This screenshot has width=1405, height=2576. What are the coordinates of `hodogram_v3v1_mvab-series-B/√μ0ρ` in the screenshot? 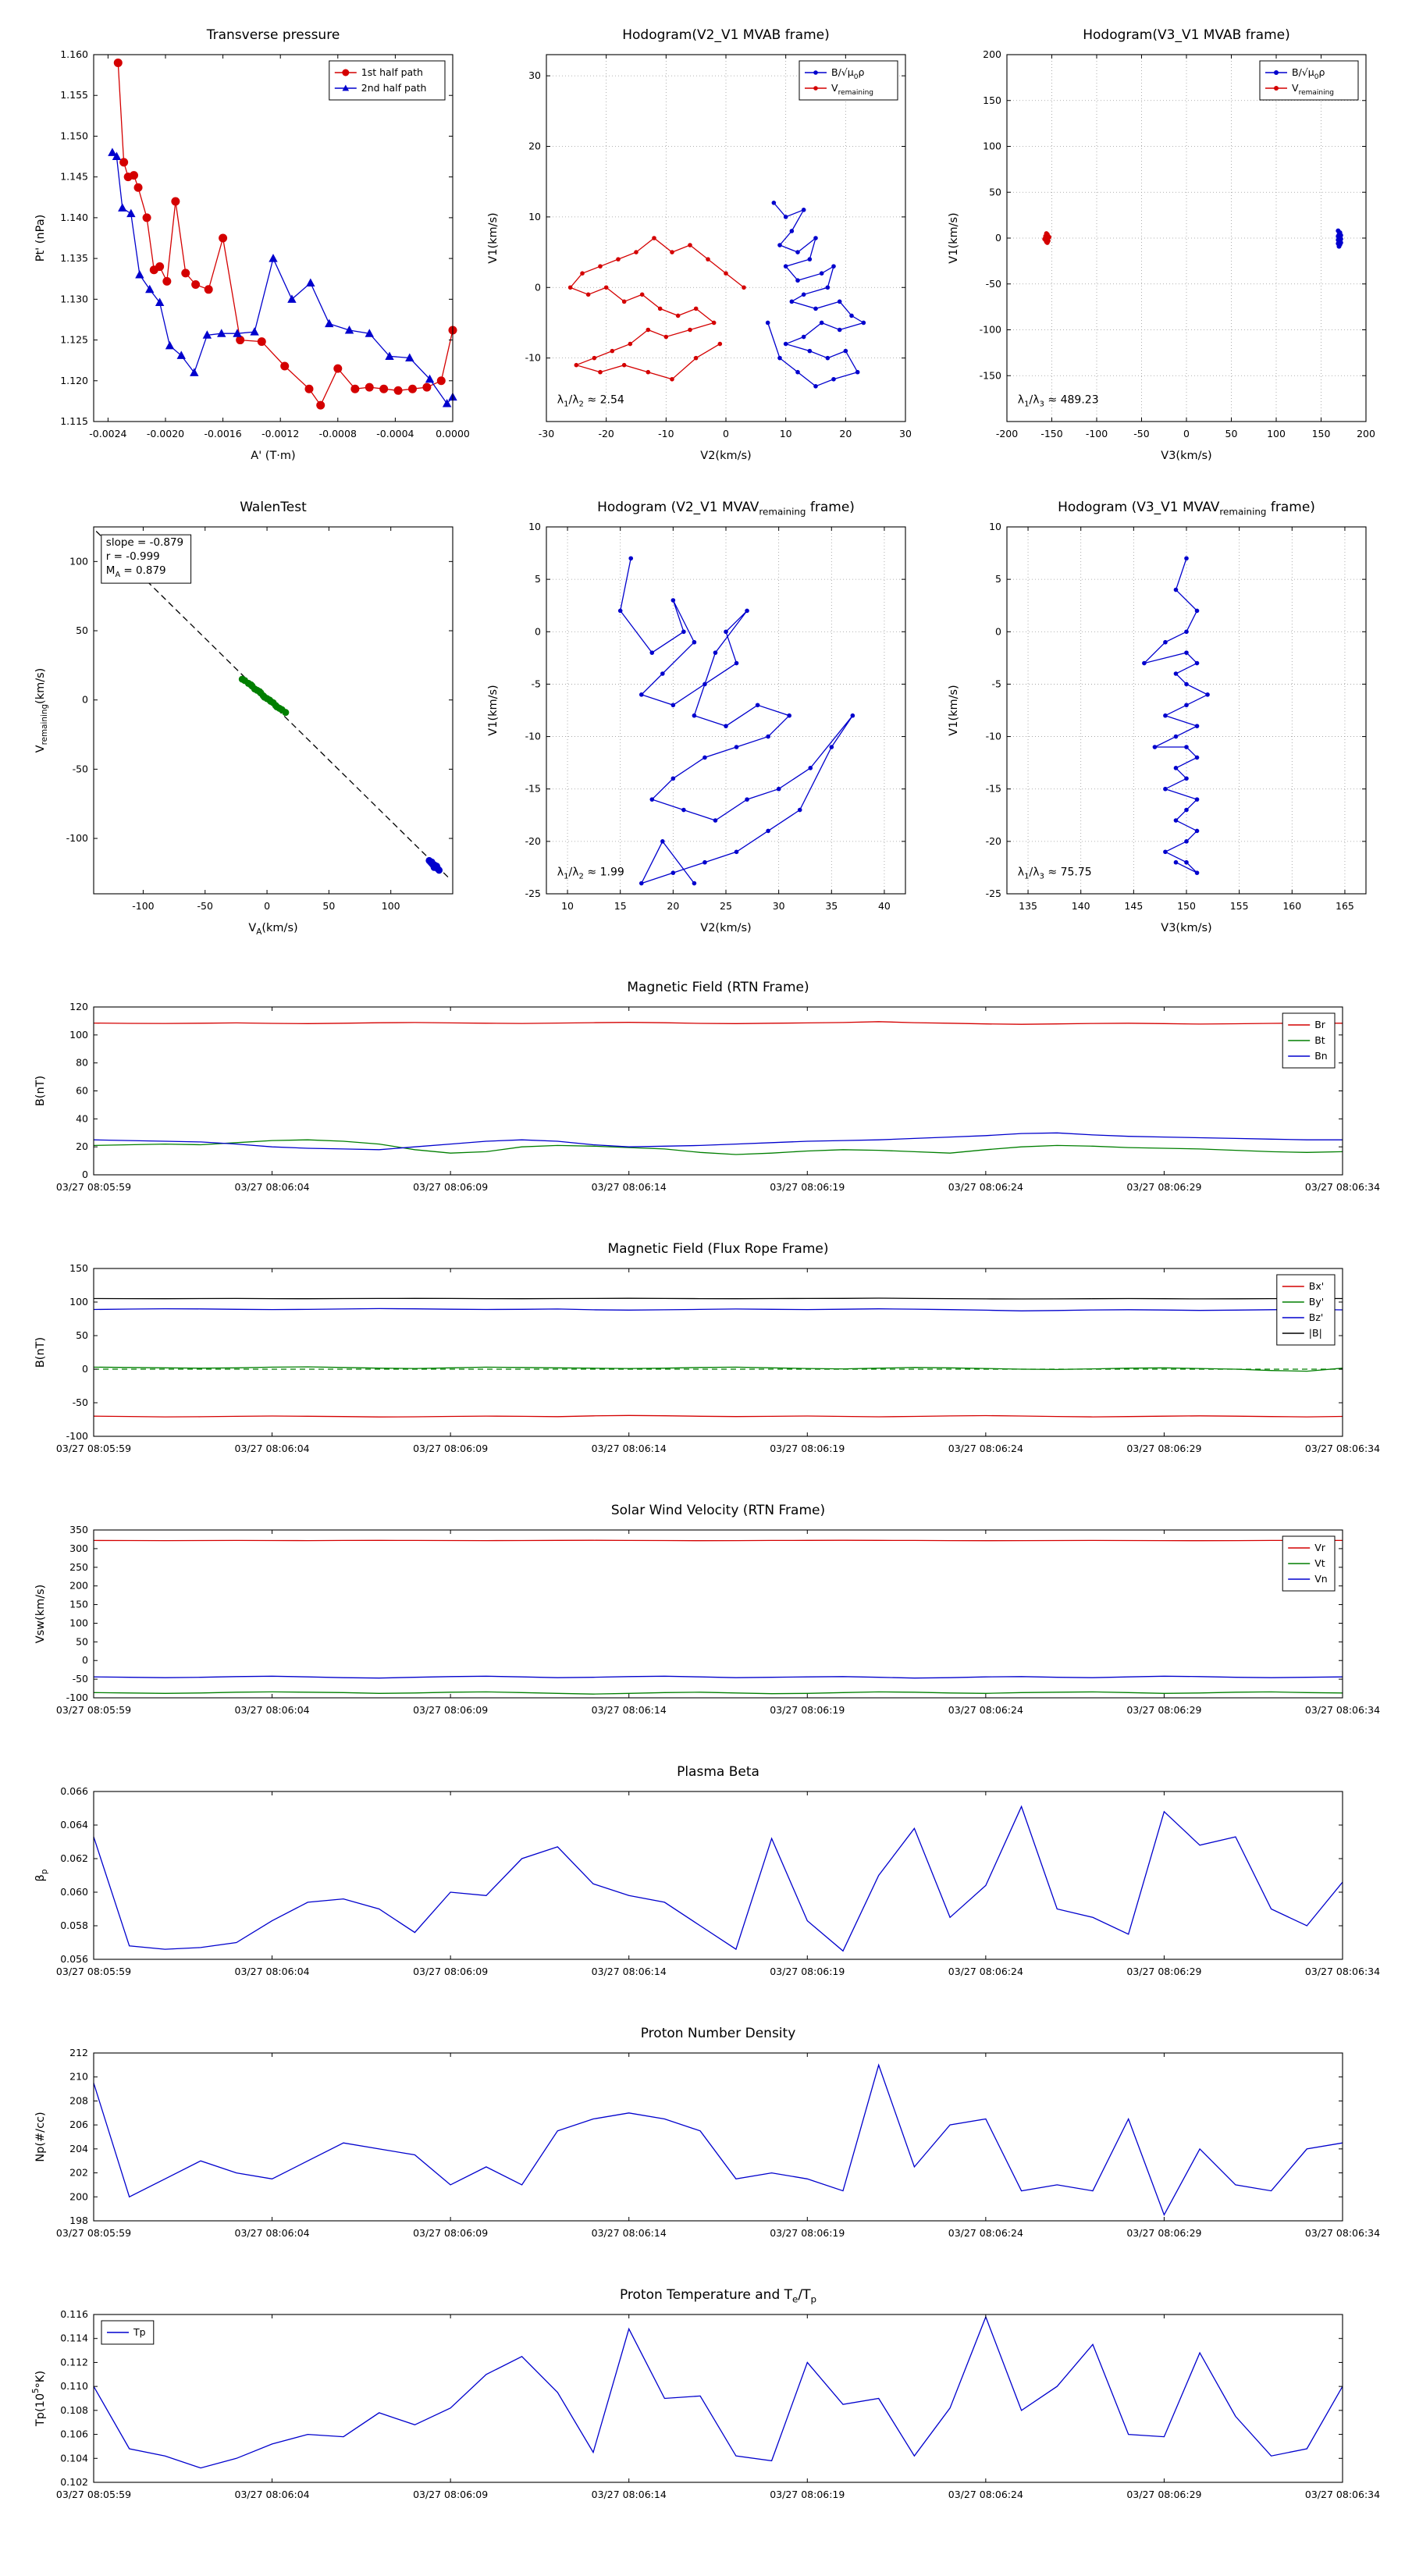 It's located at (1340, 238).